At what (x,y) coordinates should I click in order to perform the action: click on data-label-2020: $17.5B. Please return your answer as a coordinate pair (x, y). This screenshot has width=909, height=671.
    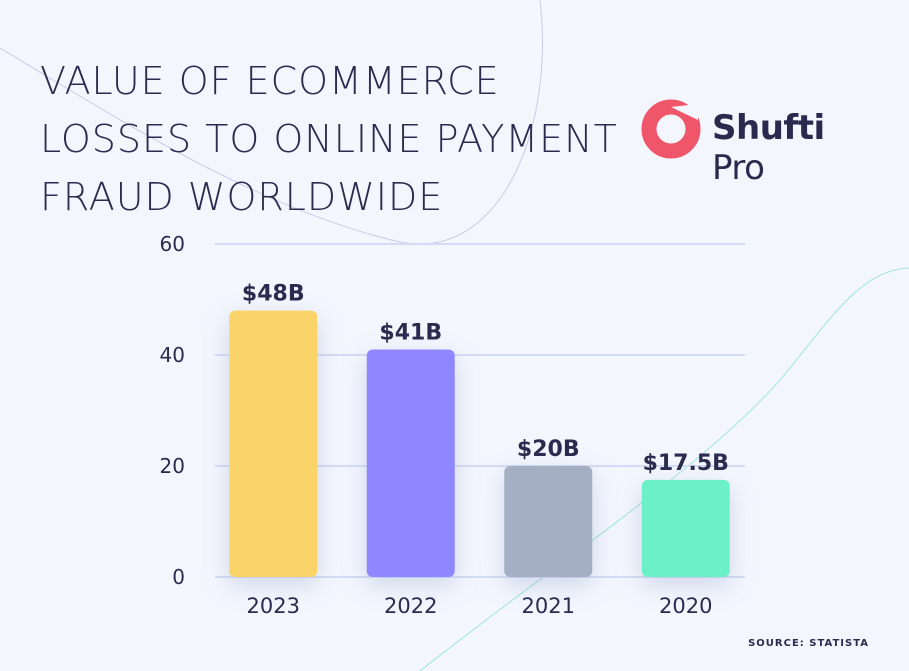
    Looking at the image, I should click on (686, 463).